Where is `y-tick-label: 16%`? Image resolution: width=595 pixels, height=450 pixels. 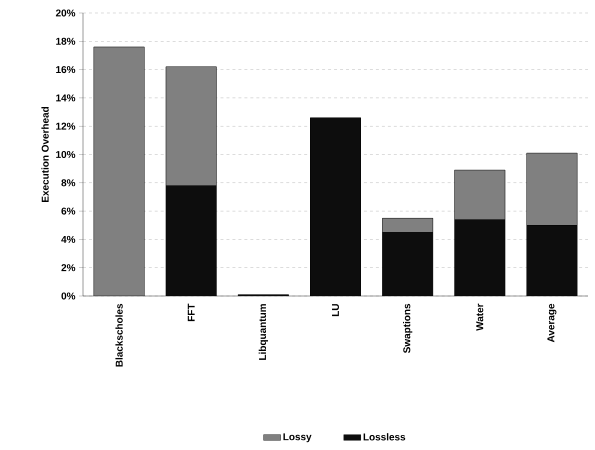
y-tick-label: 16% is located at coordinates (66, 70).